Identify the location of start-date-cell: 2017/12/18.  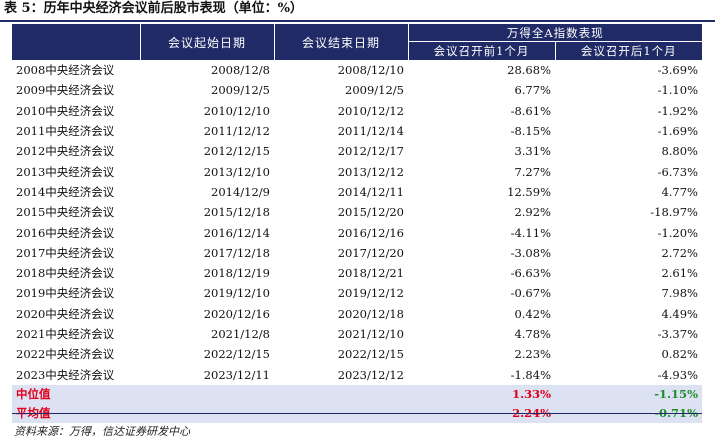
(236, 252).